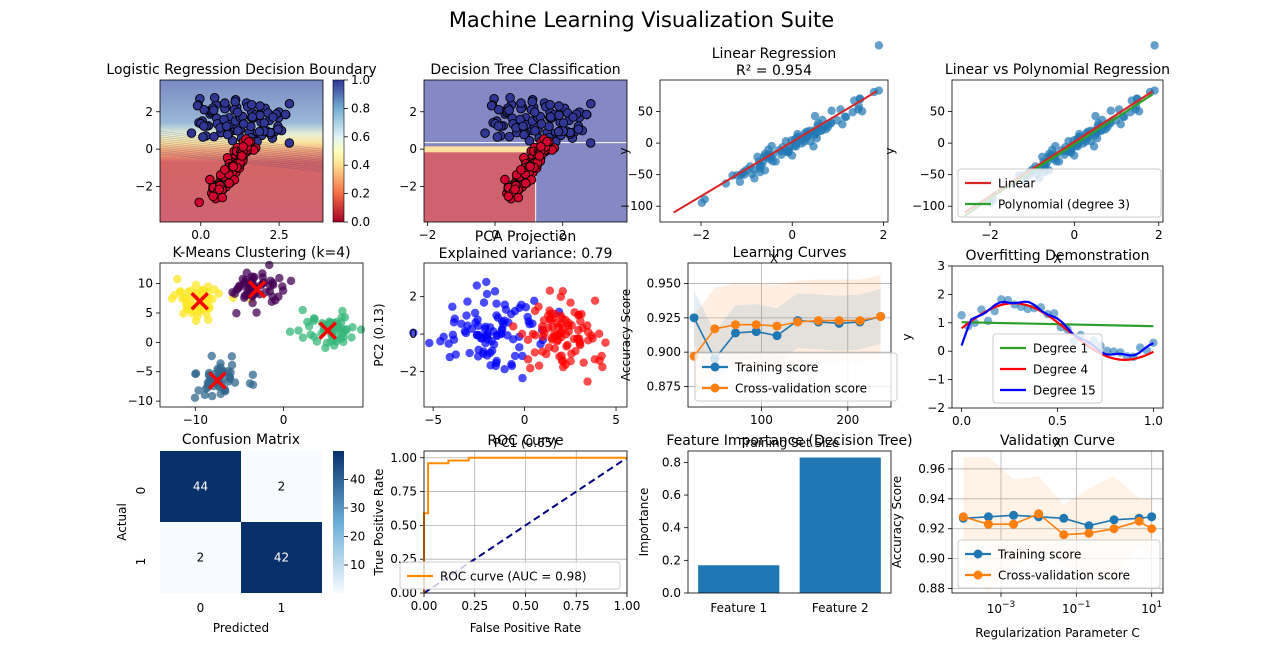  Describe the element at coordinates (1057, 441) in the screenshot. I see `validation-title: Validation Curve` at that location.